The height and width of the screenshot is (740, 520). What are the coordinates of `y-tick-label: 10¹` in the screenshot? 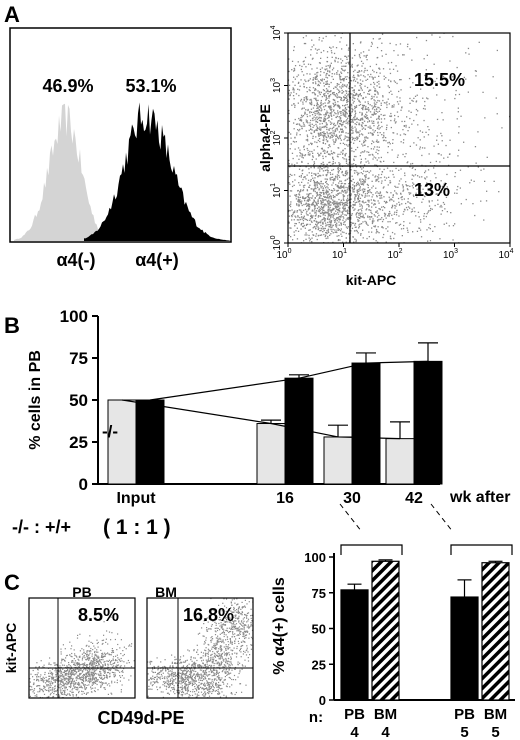 It's located at (276, 190).